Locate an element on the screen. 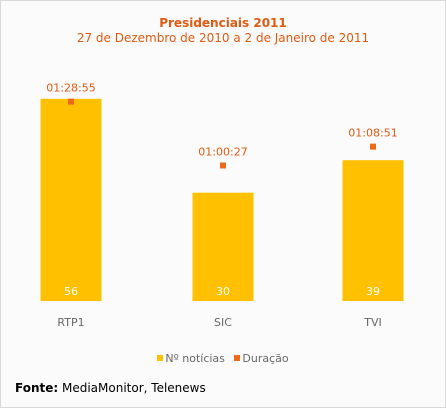  category-label-tvi: TVI is located at coordinates (372, 322).